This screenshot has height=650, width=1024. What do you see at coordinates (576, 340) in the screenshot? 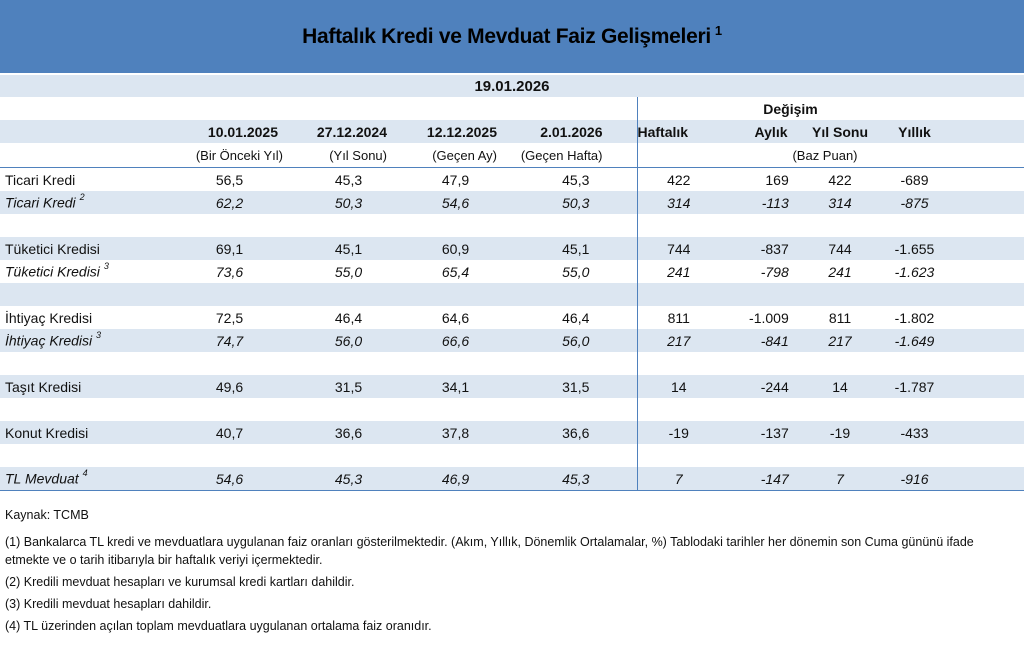
I see `value-cell: 56,0` at bounding box center [576, 340].